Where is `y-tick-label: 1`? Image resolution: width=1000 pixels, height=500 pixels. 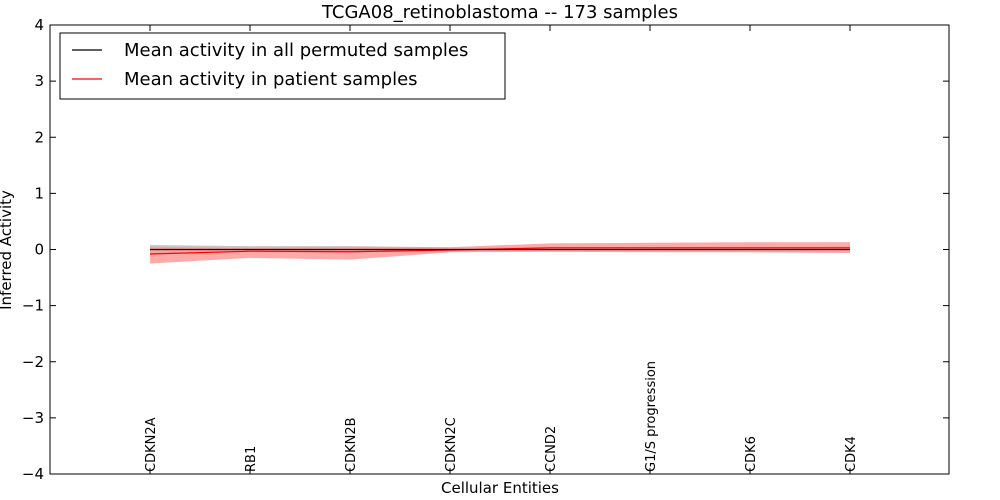 y-tick-label: 1 is located at coordinates (39, 193).